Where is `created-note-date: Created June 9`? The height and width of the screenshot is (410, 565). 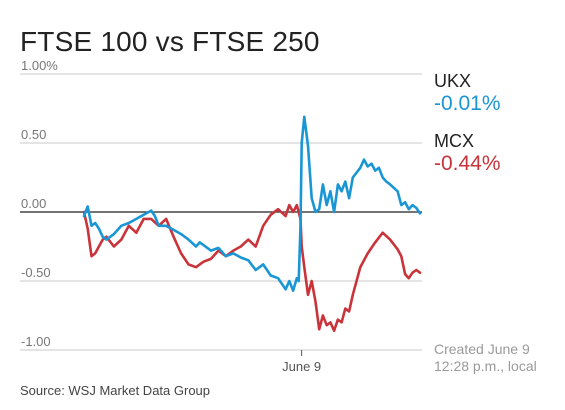
created-note-date: Created June 9 is located at coordinates (482, 349).